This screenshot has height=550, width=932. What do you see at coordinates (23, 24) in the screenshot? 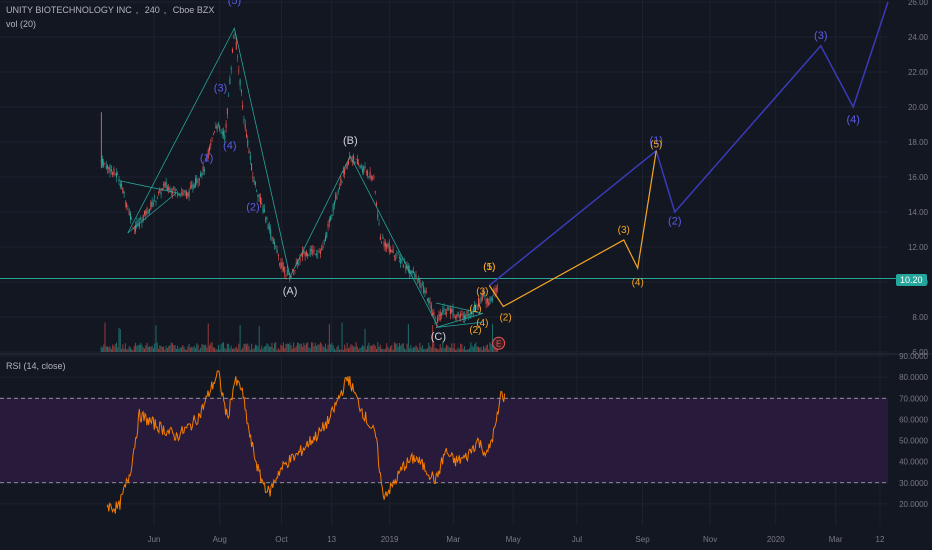
I see `volume-legend: vol (20)` at bounding box center [23, 24].